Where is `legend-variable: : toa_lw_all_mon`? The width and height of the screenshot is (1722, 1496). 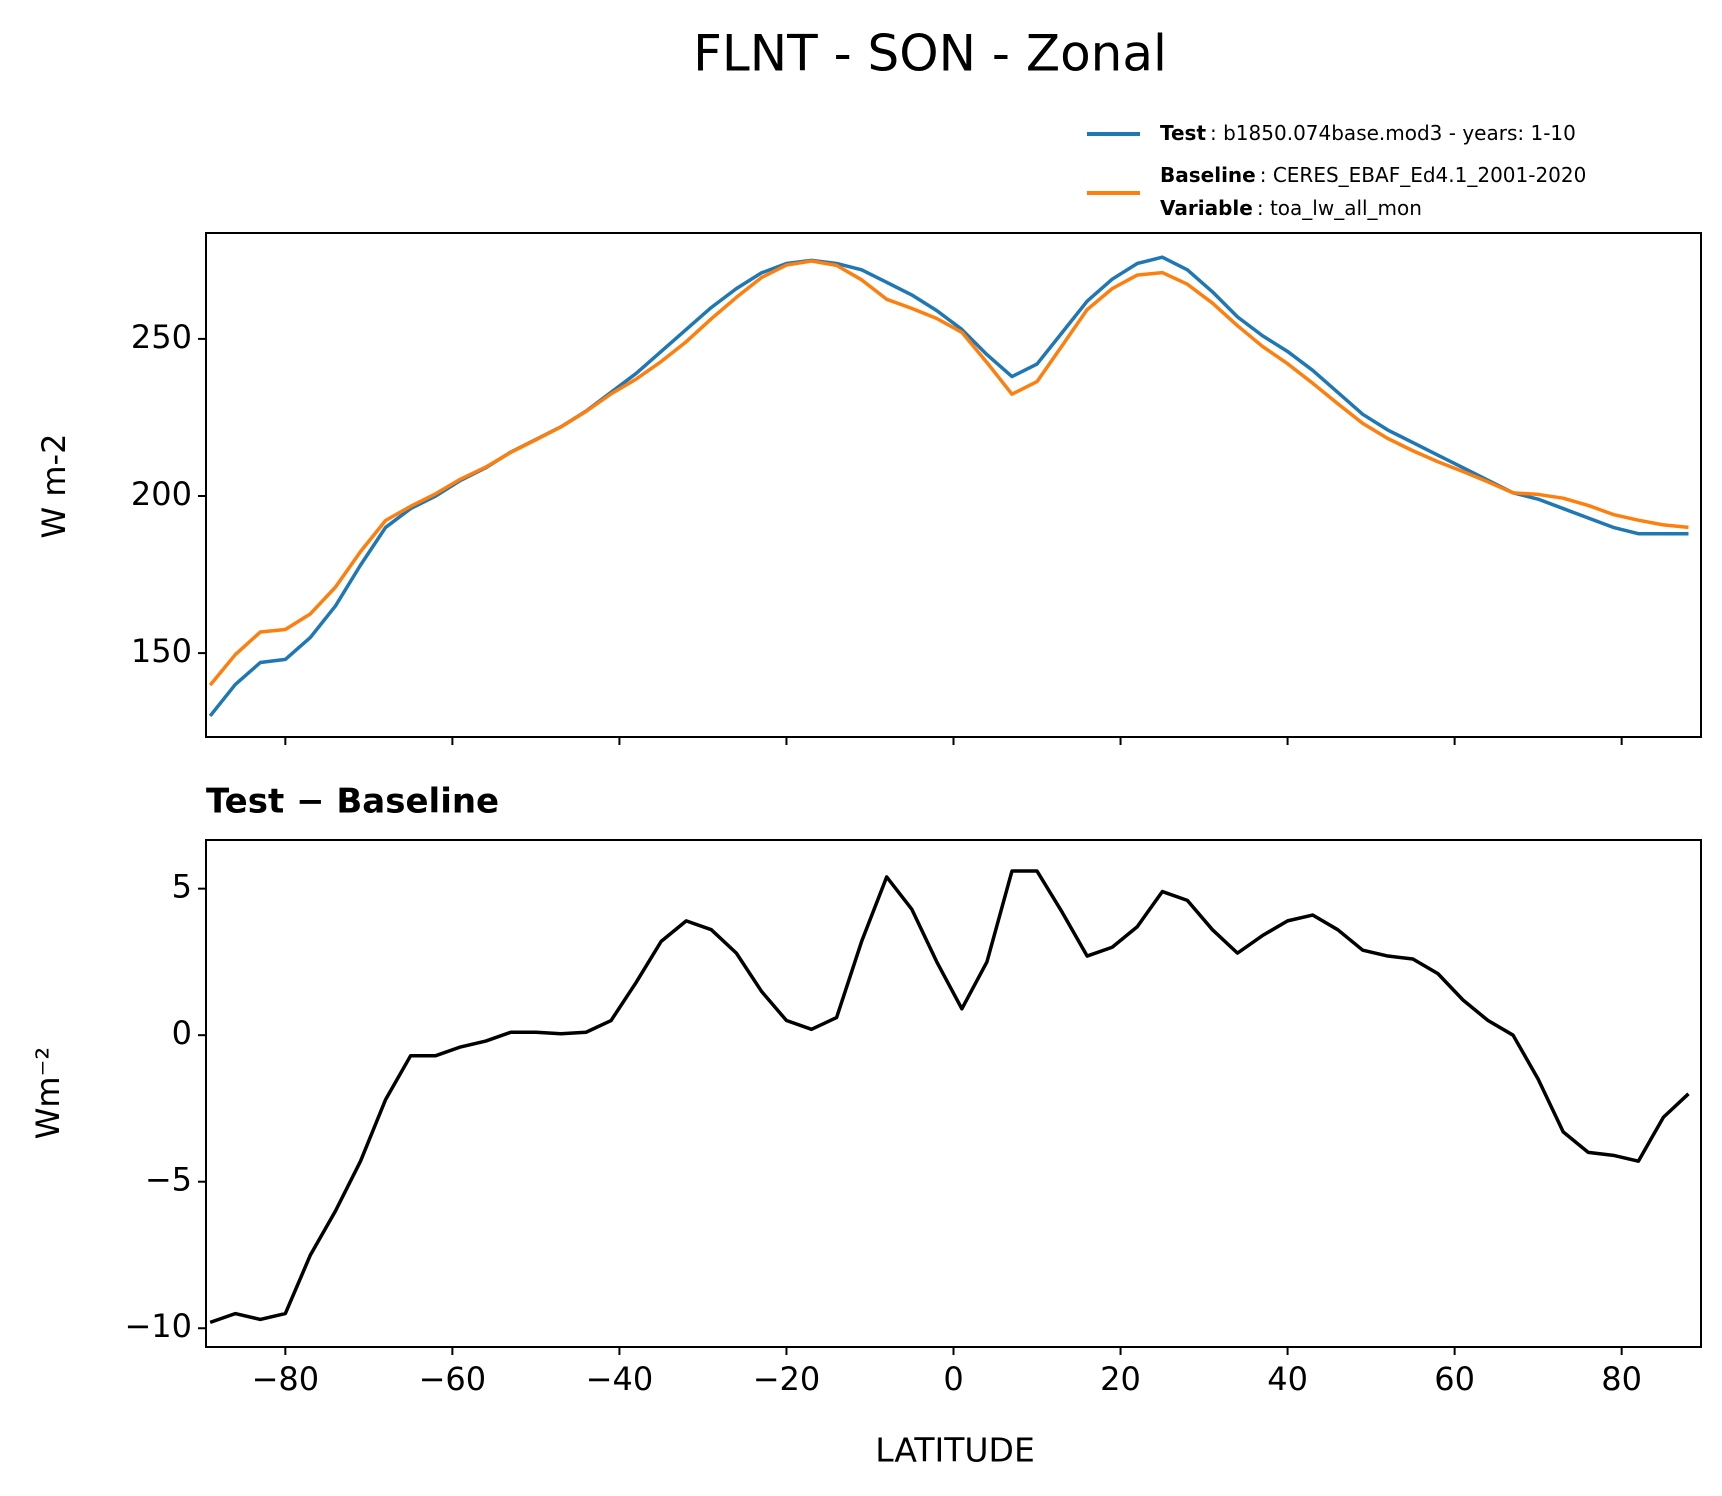 legend-variable: : toa_lw_all_mon is located at coordinates (1339, 208).